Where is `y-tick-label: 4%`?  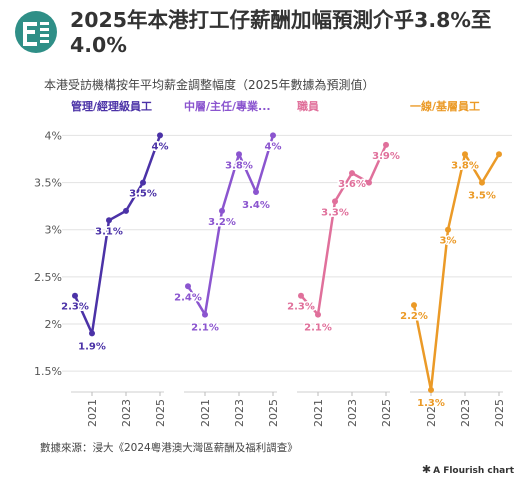 y-tick-label: 4% is located at coordinates (53, 135).